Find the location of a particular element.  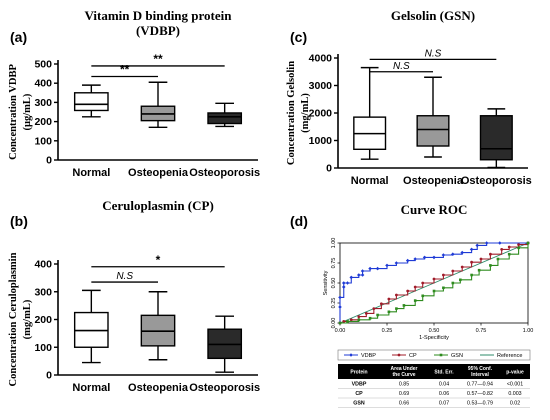

legend-marker is located at coordinates (351, 355).